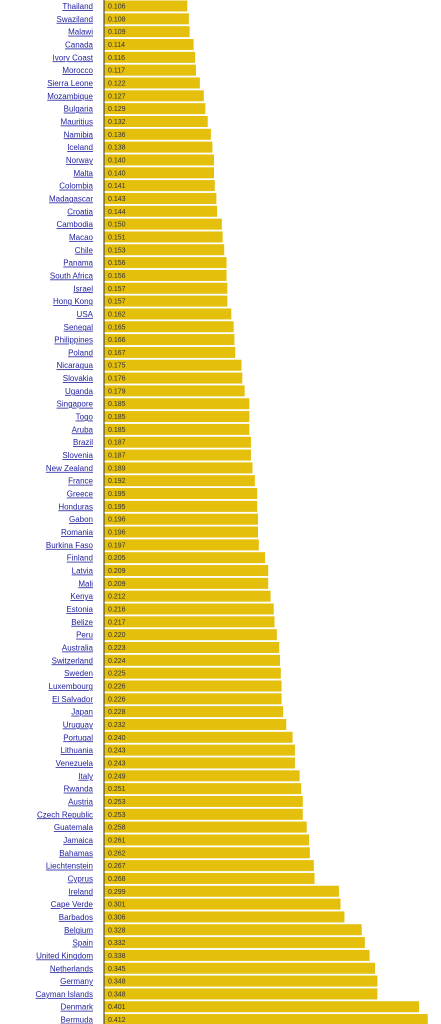 This screenshot has height=1024, width=441. Describe the element at coordinates (80, 481) in the screenshot. I see `category-label: France` at that location.